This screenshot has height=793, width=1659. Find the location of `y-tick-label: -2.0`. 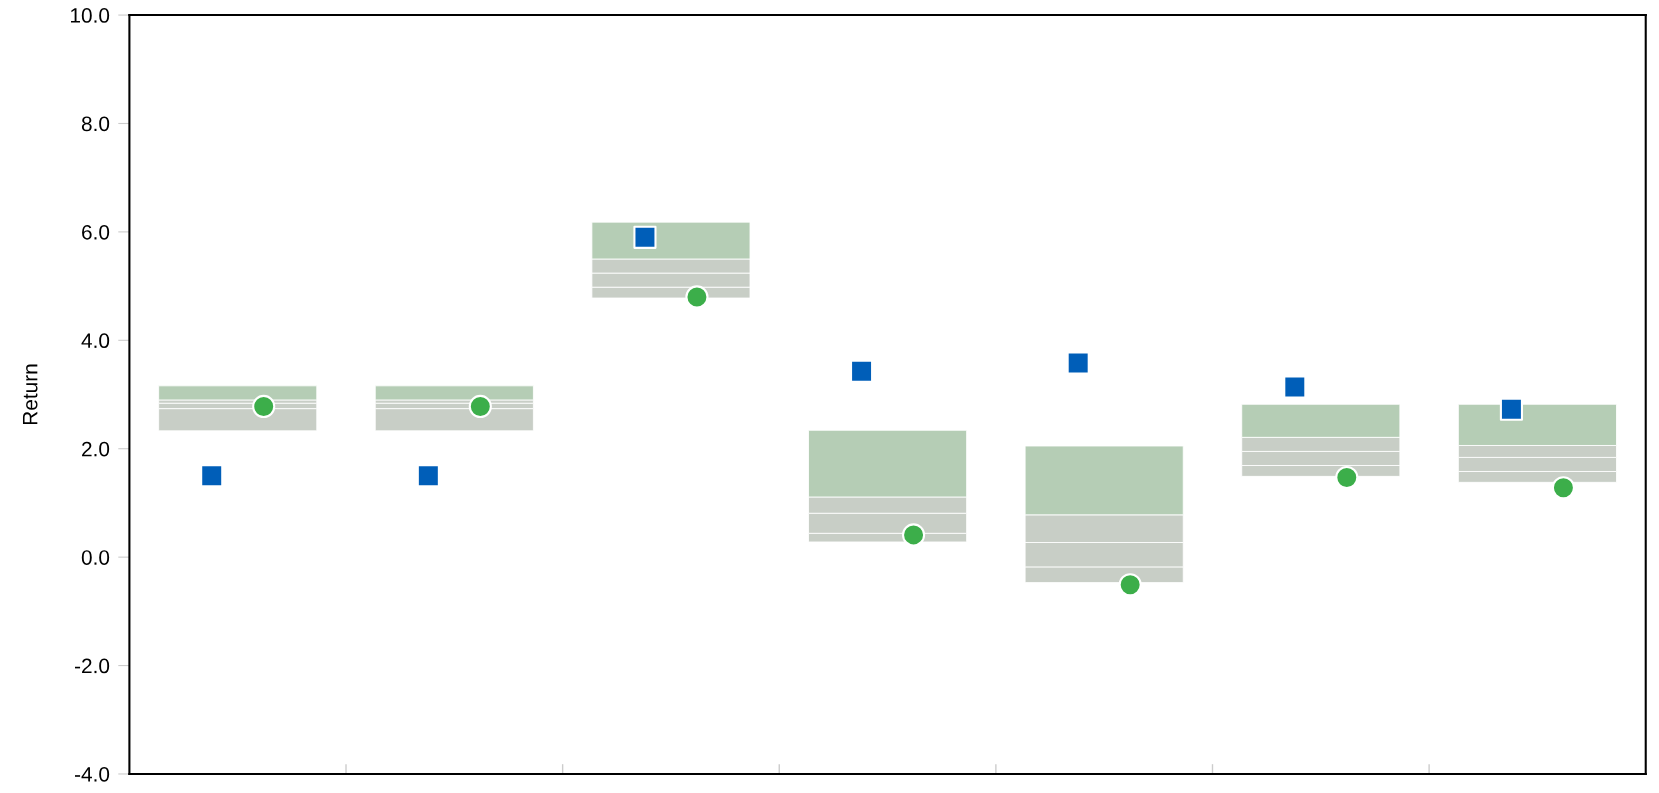

y-tick-label: -2.0 is located at coordinates (92, 666).